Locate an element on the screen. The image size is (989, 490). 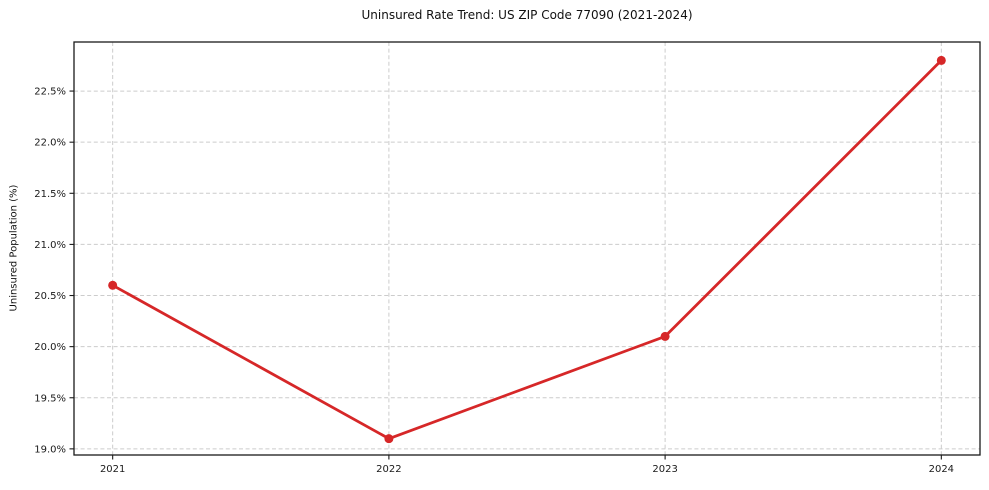
x-tick-label: 2021 is located at coordinates (112, 469).